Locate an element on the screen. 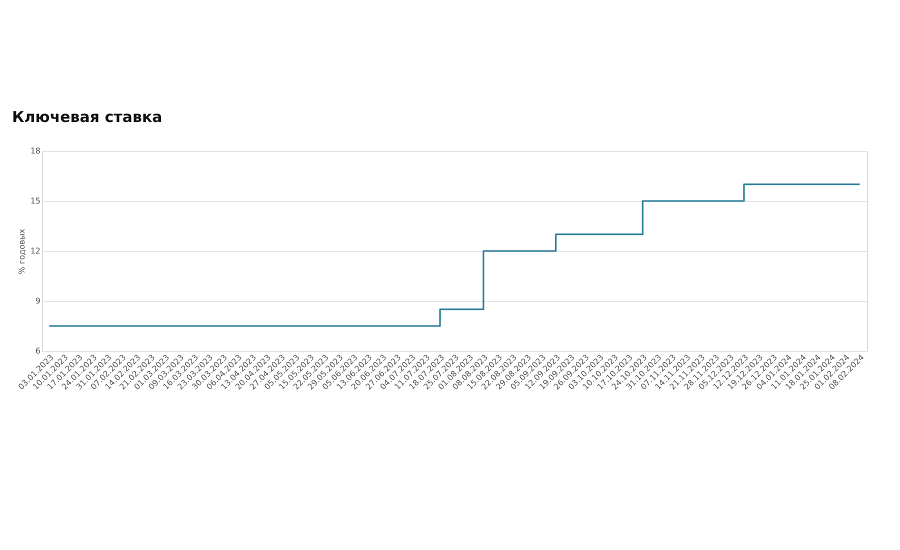  y-tick-label: 6 is located at coordinates (37, 351).